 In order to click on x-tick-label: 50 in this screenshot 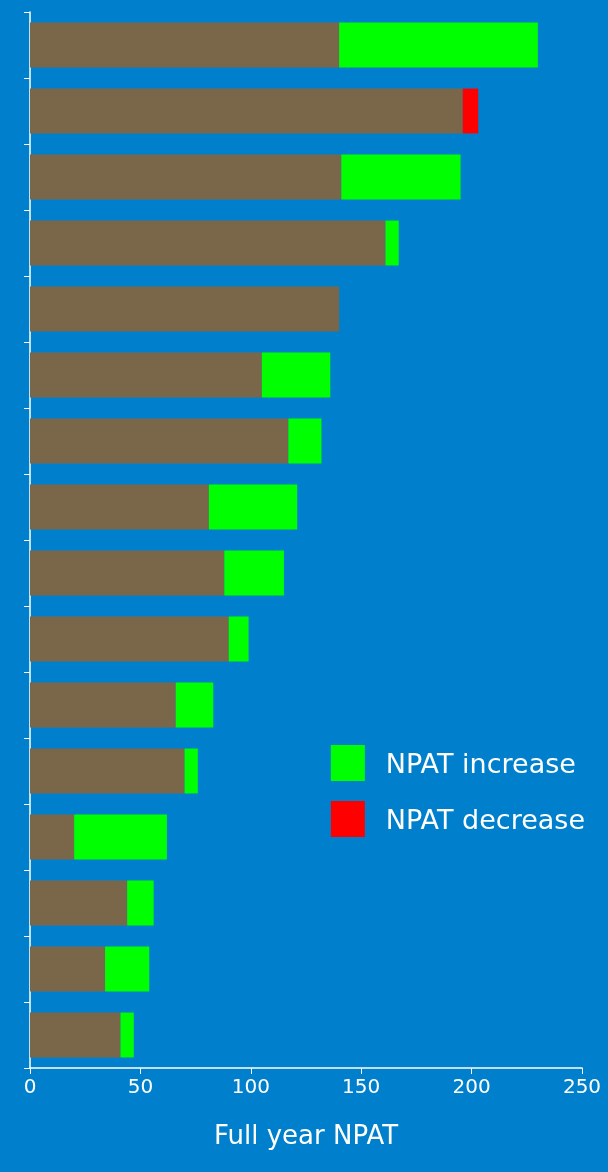, I will do `click(140, 1086)`.